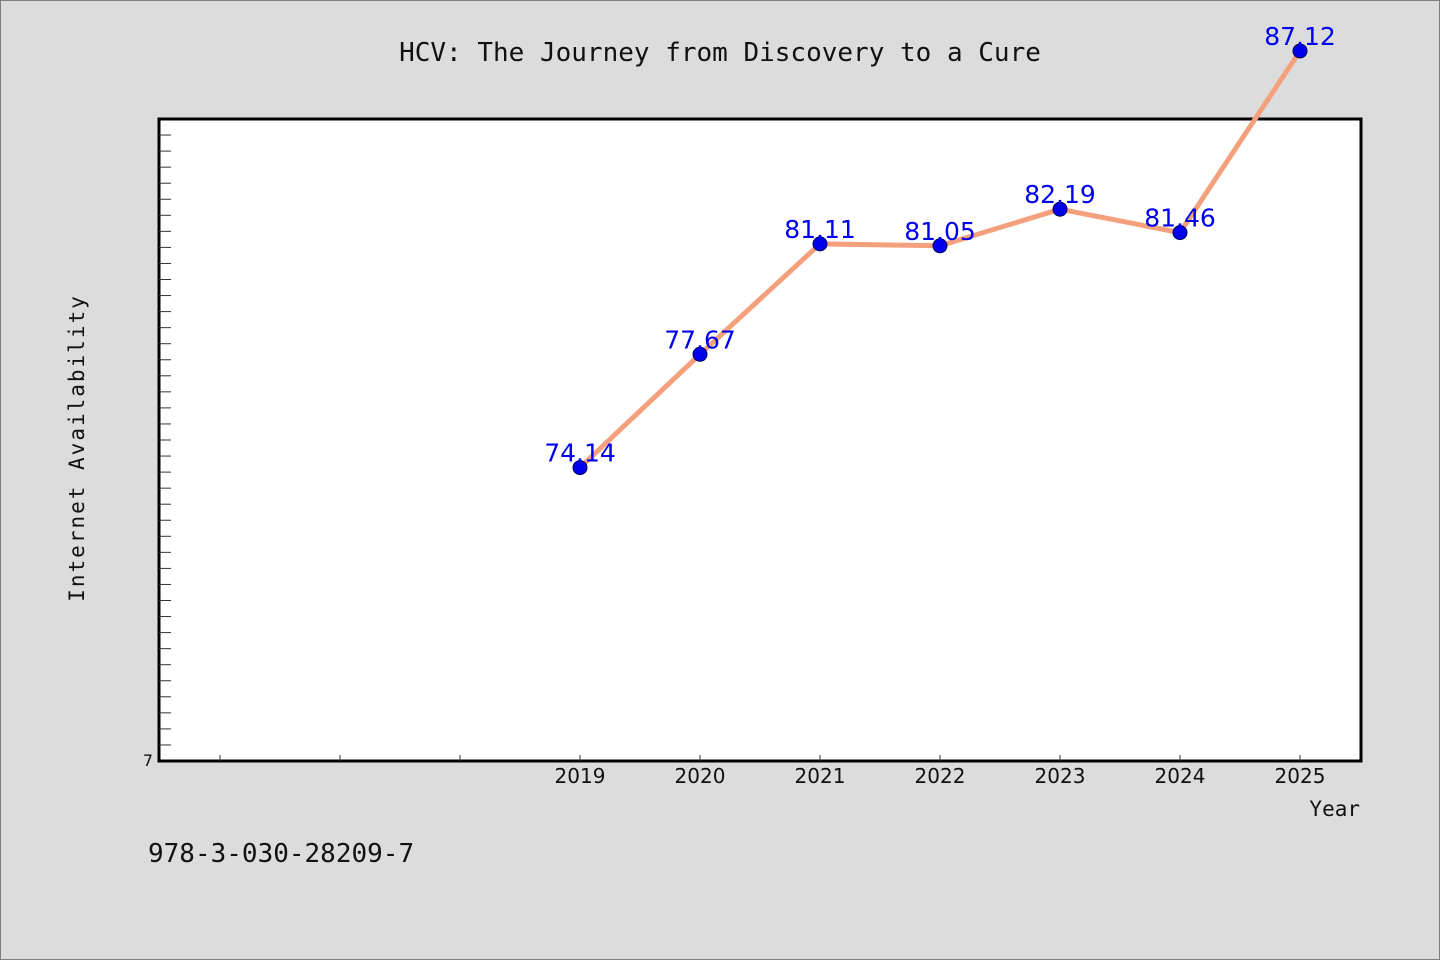 The width and height of the screenshot is (1440, 960). Describe the element at coordinates (1300, 36) in the screenshot. I see `data-label: 87.12` at that location.